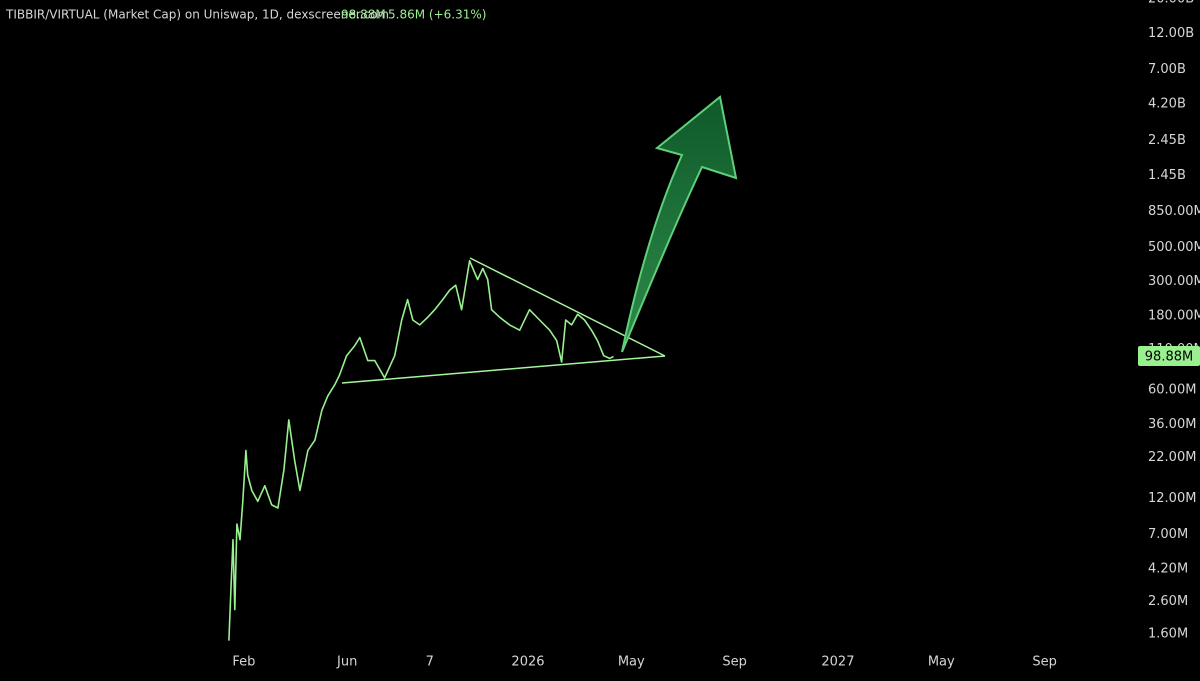 Image resolution: width=1200 pixels, height=681 pixels. What do you see at coordinates (1172, 424) in the screenshot?
I see `y-tick-label: 36.00M` at bounding box center [1172, 424].